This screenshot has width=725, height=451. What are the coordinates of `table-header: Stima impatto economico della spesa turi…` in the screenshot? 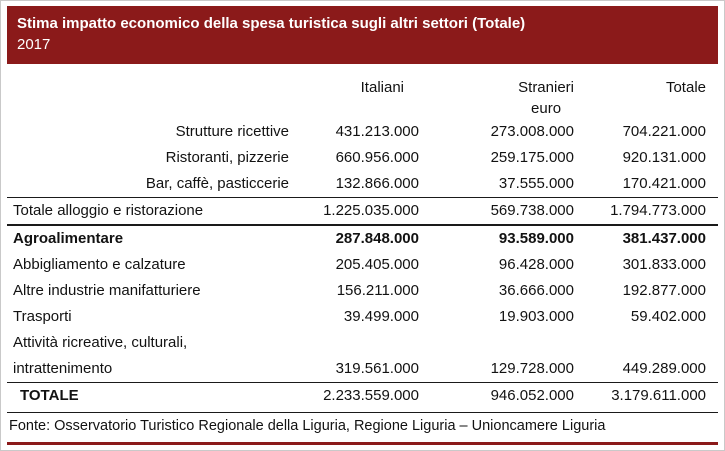 It's located at (362, 35).